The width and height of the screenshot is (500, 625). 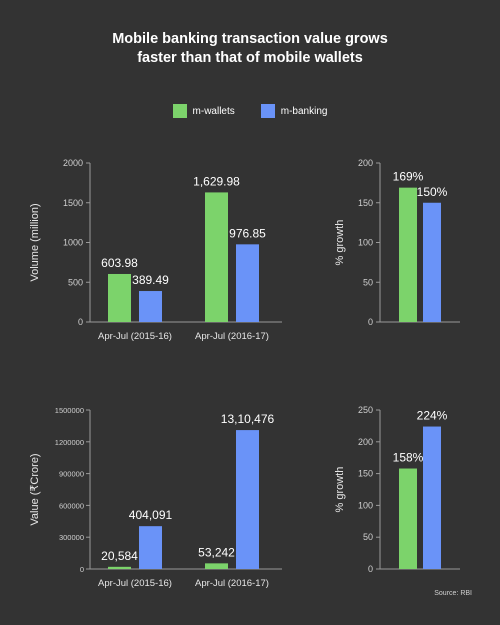 I want to click on y-tick-label: 600000, so click(x=71, y=505).